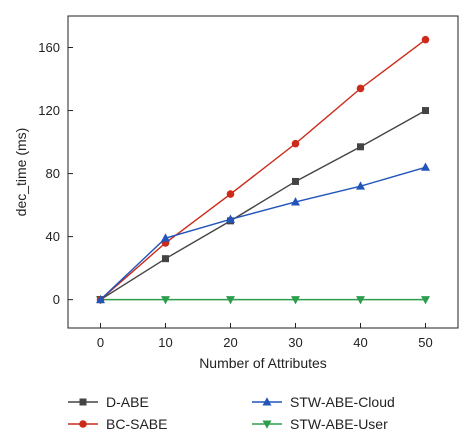 The height and width of the screenshot is (444, 474). Describe the element at coordinates (230, 342) in the screenshot. I see `x-tick-label: 20` at that location.